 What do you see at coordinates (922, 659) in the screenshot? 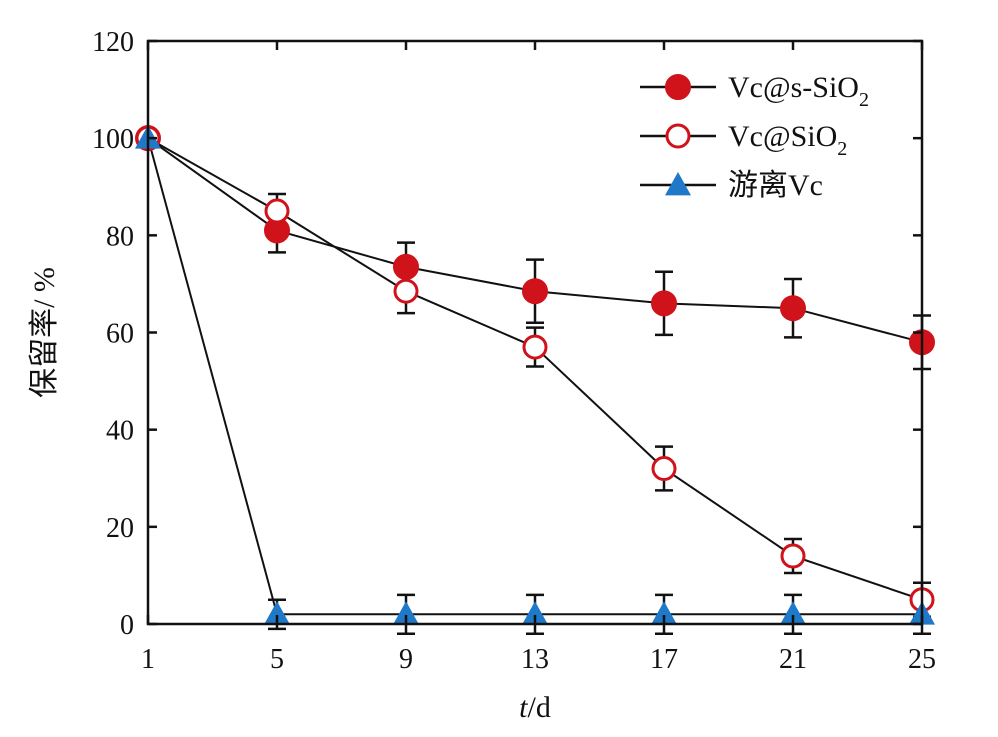
I see `x-tick-label: 25` at bounding box center [922, 659].